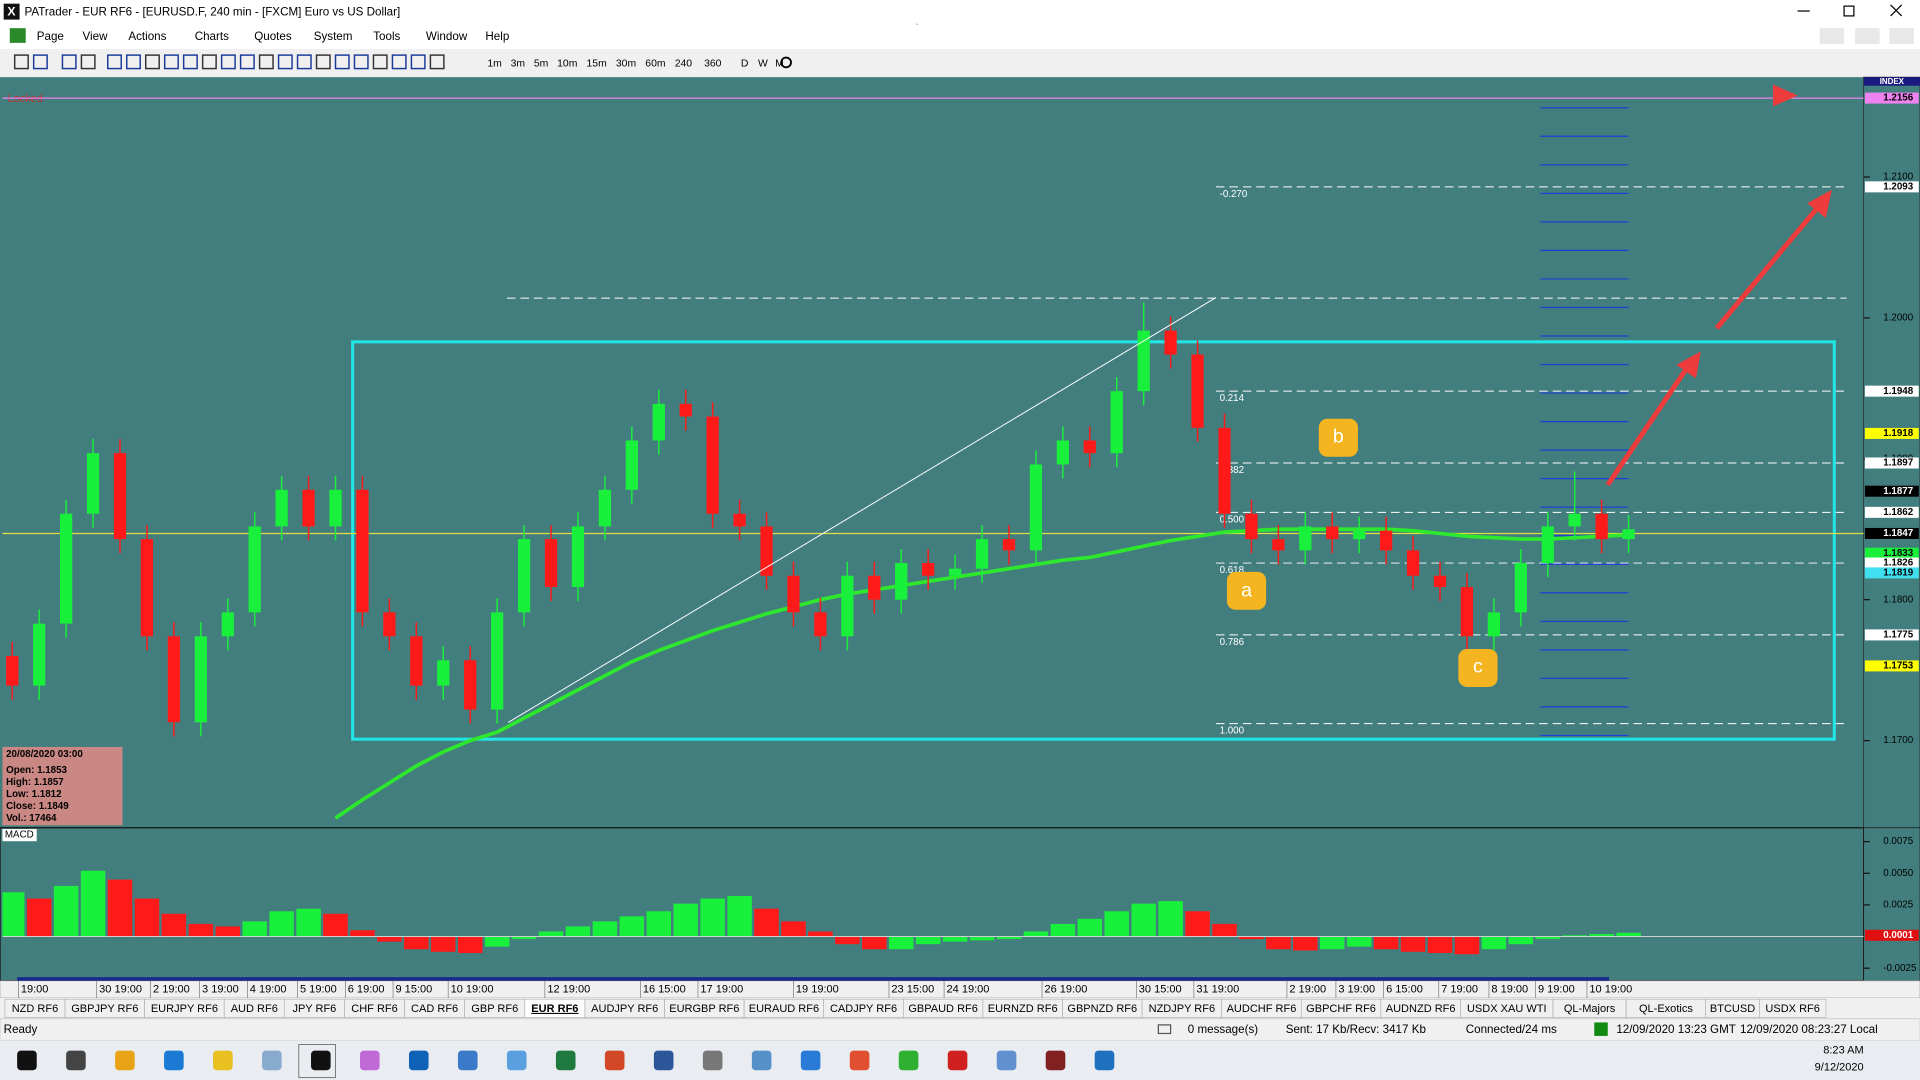 The image size is (1920, 1080). I want to click on tab-label: EURAUD RF6, so click(784, 1009).